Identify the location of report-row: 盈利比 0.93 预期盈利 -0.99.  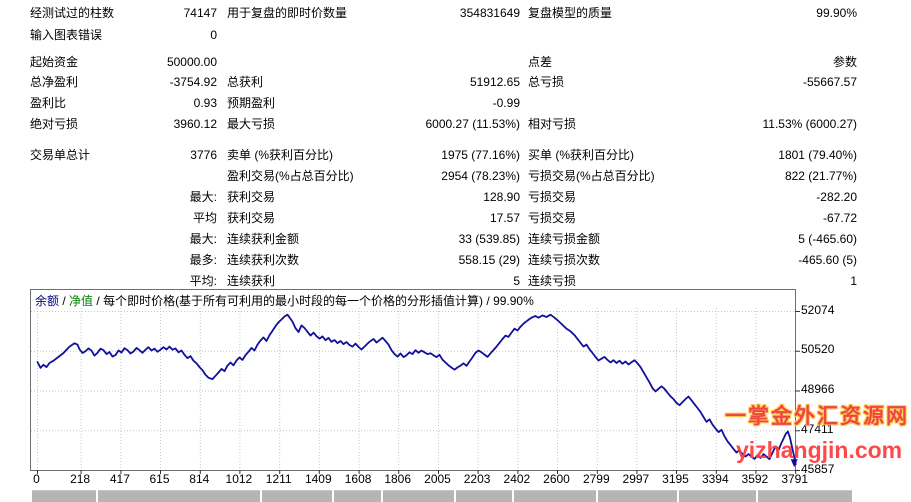
(455, 103).